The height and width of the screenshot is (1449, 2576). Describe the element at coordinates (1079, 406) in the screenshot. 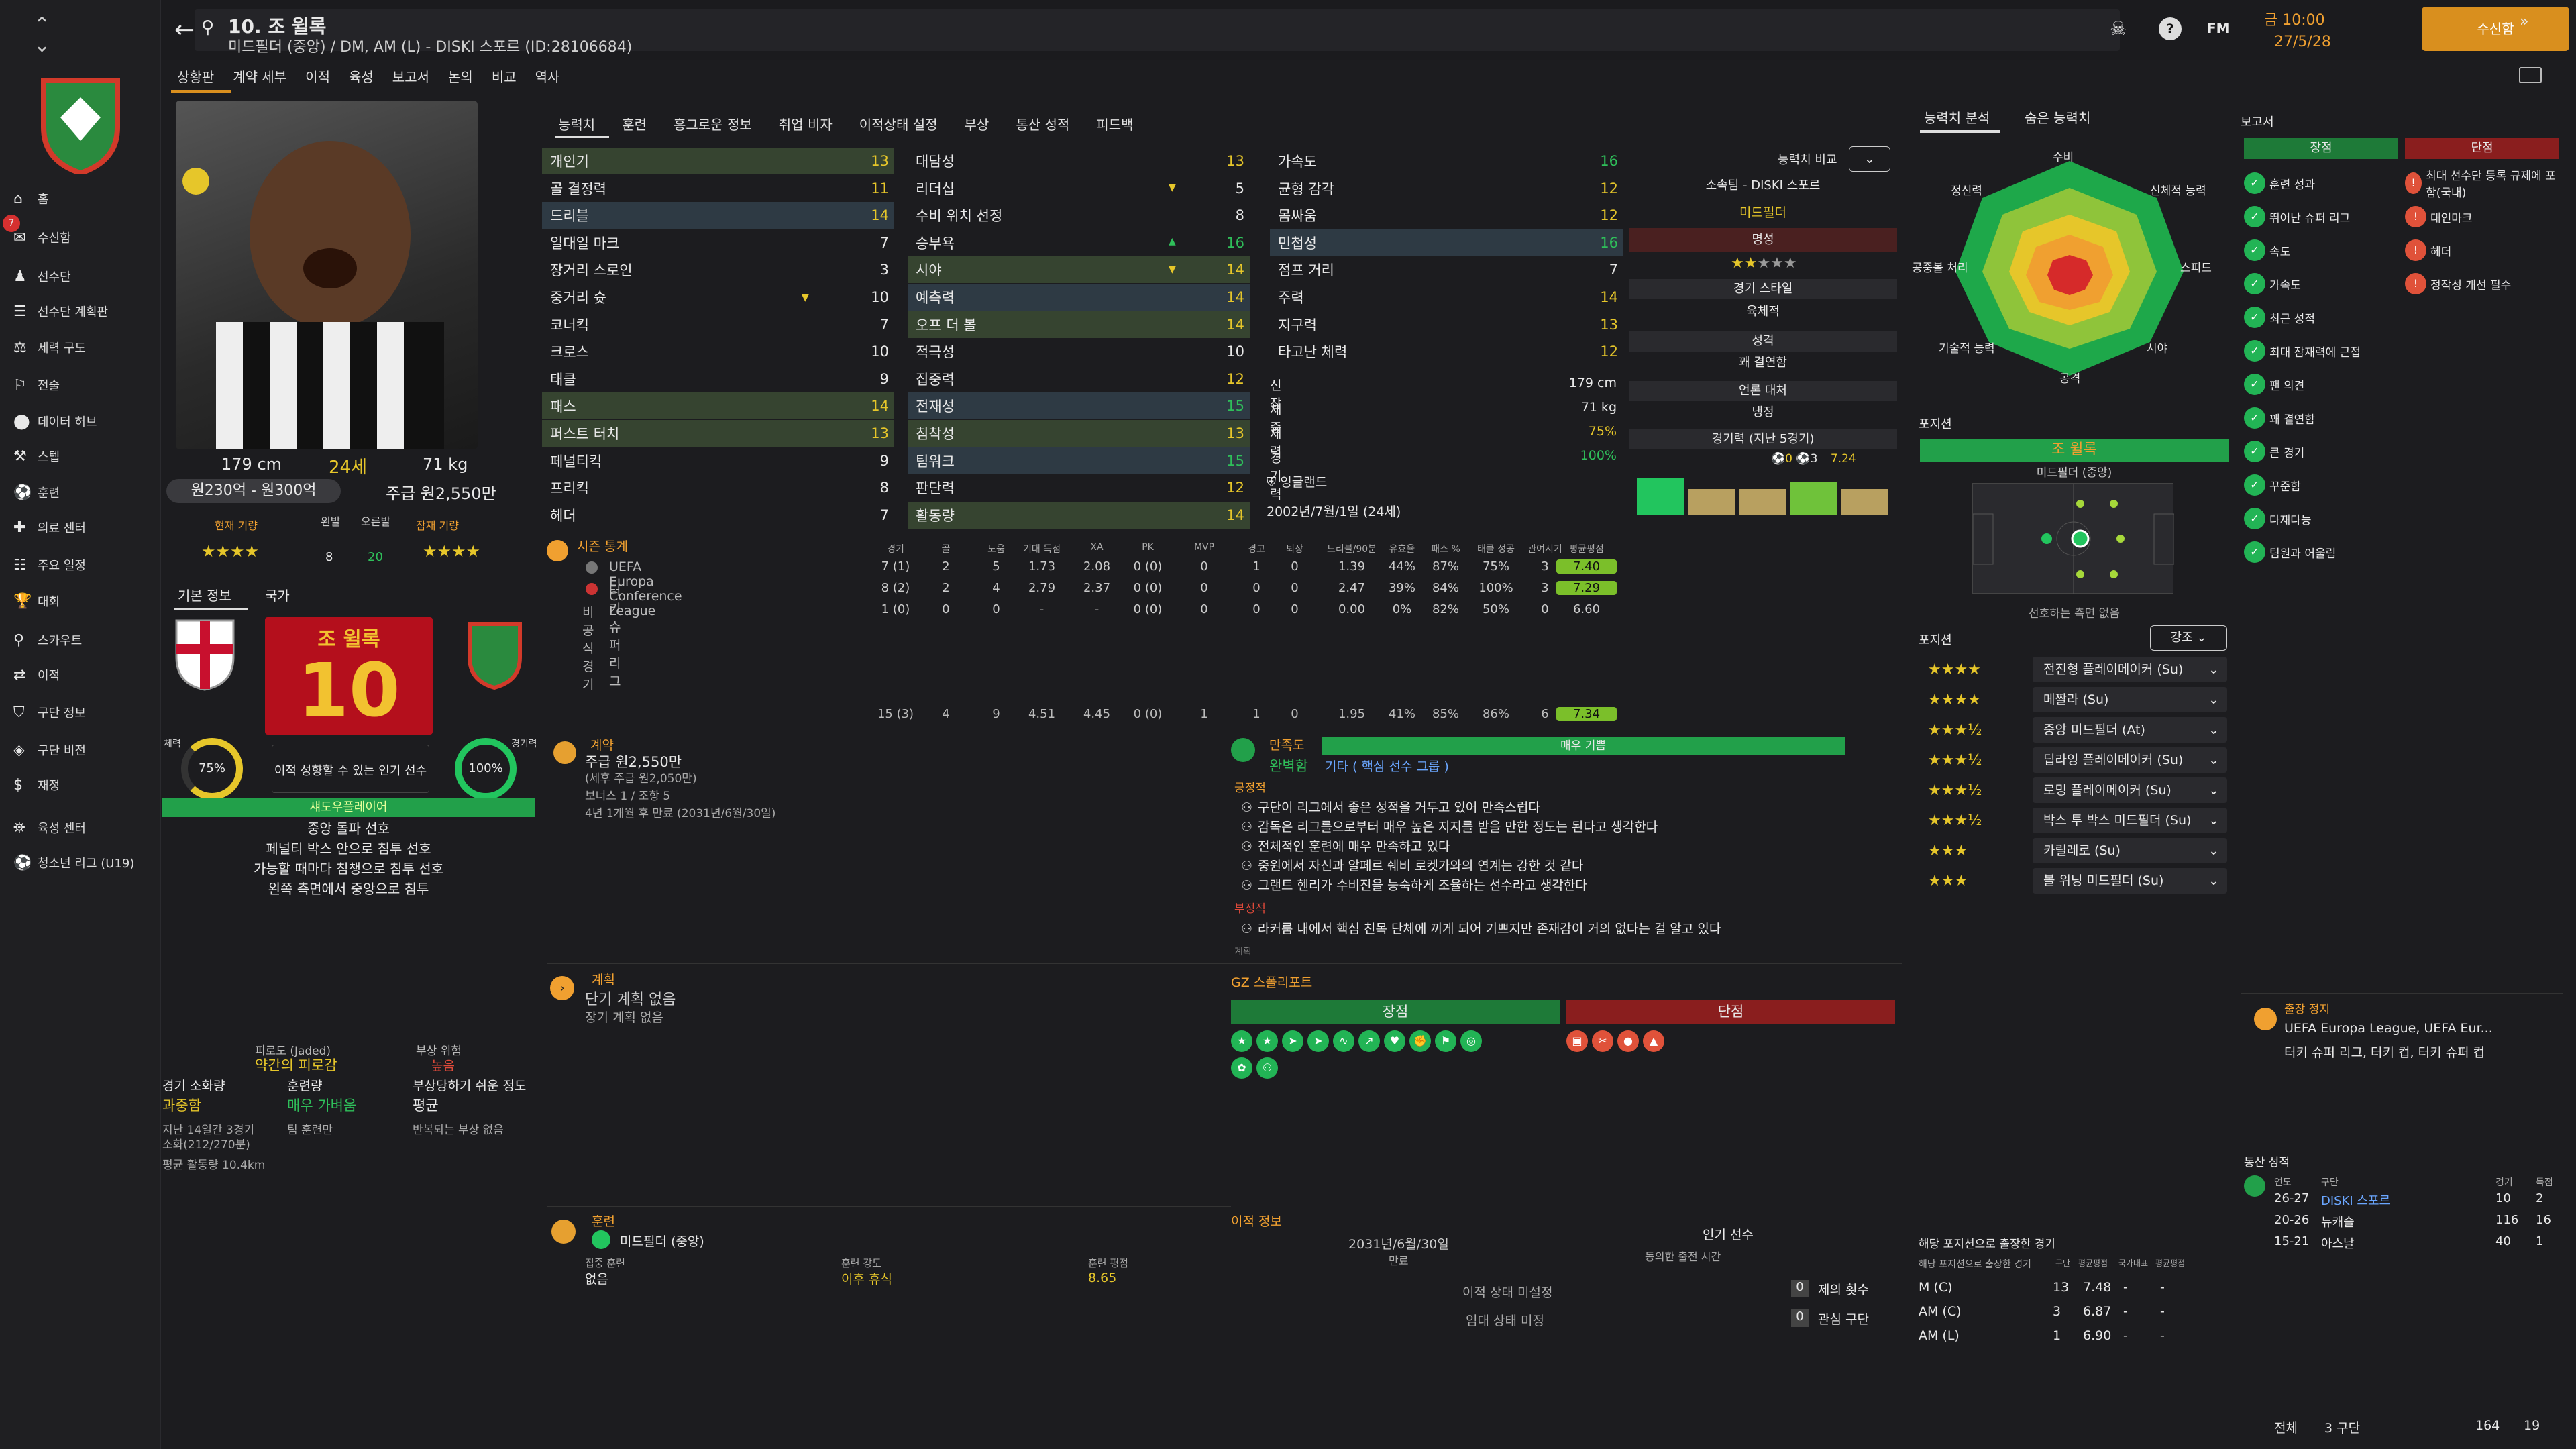

I see `attribute-row: 전재성 15` at that location.